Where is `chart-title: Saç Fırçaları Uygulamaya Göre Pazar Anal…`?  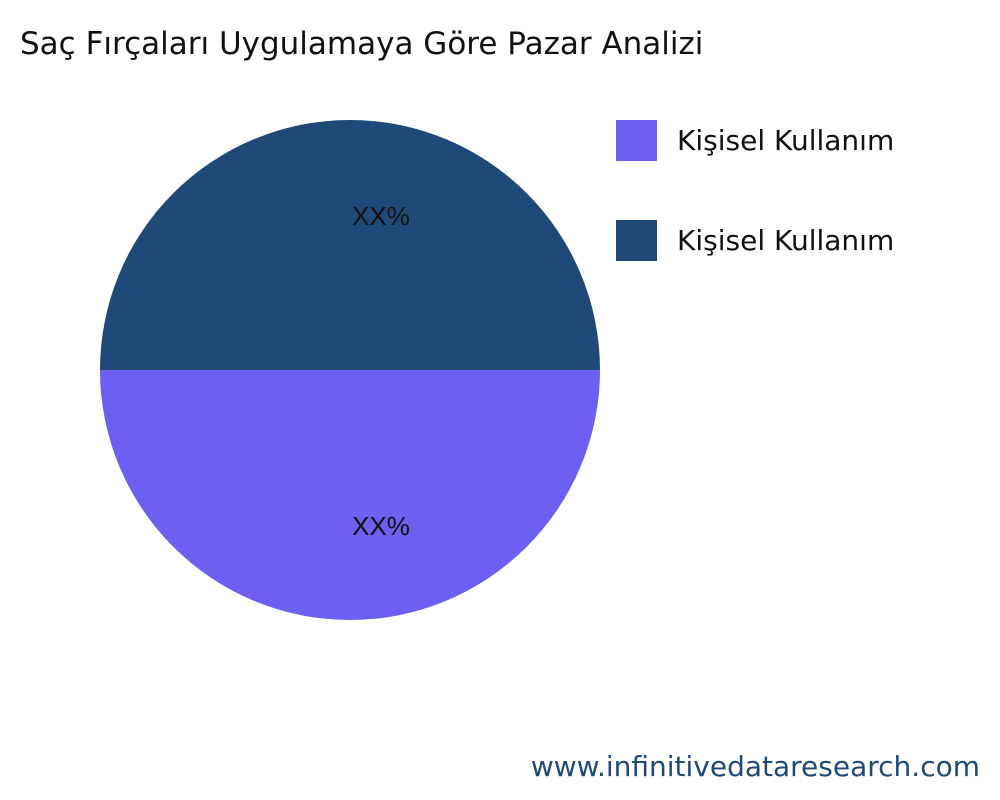 chart-title: Saç Fırçaları Uygulamaya Göre Pazar Anal… is located at coordinates (362, 44).